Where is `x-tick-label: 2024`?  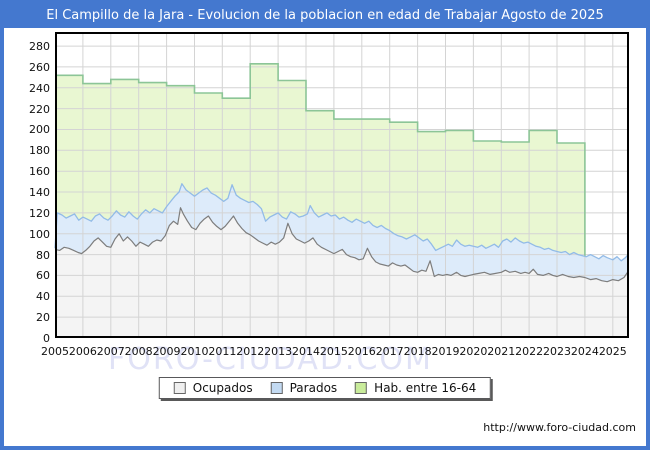
x-tick-label: 2024 is located at coordinates (584, 351).